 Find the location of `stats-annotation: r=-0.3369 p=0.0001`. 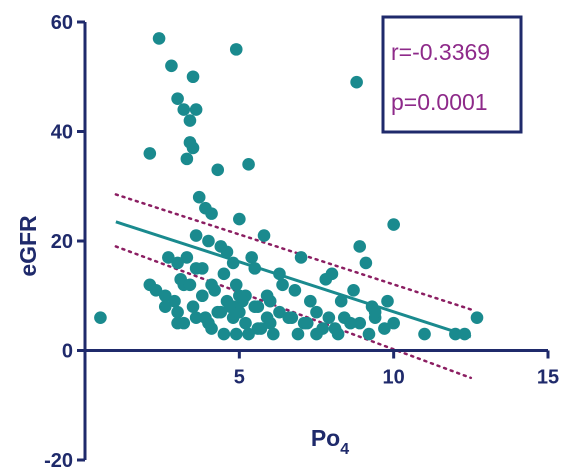

stats-annotation: r=-0.3369 p=0.0001 is located at coordinates (452, 74).